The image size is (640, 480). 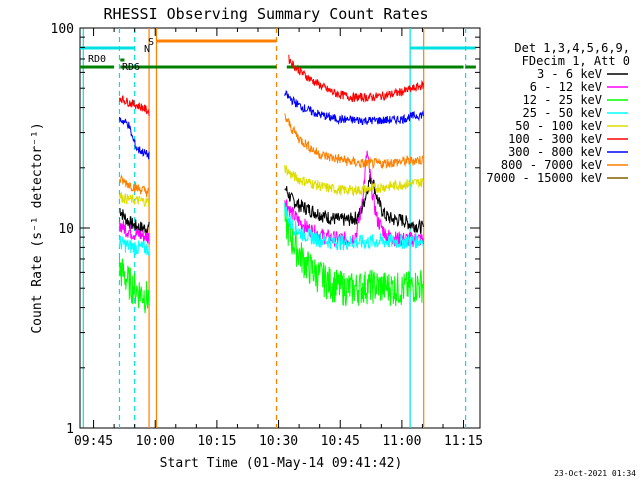 I want to click on timestamp: 23-Oct-2021 01:34, so click(x=595, y=473).